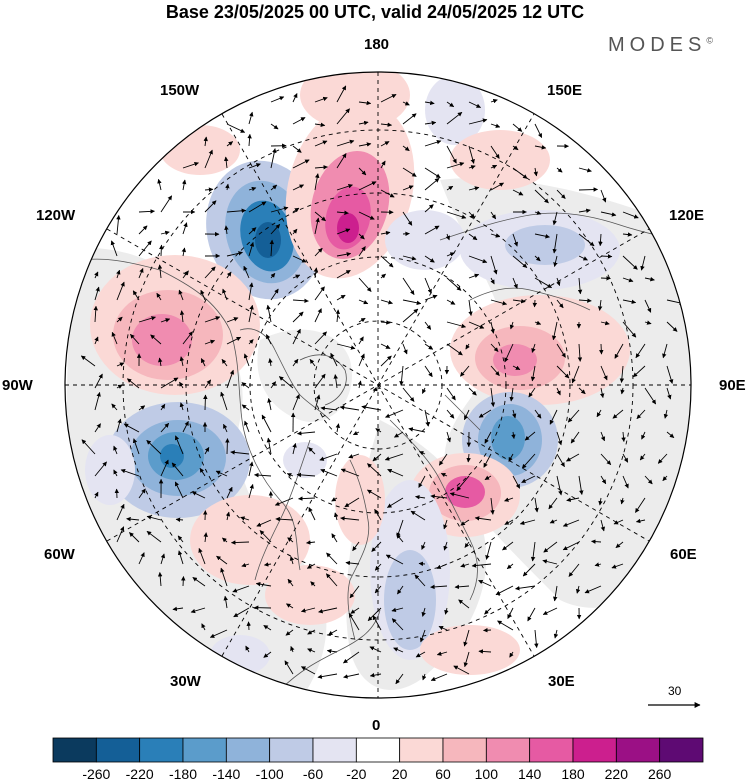 This screenshot has height=783, width=750. What do you see at coordinates (565, 90) in the screenshot?
I see `lon-label-150e: 150E` at bounding box center [565, 90].